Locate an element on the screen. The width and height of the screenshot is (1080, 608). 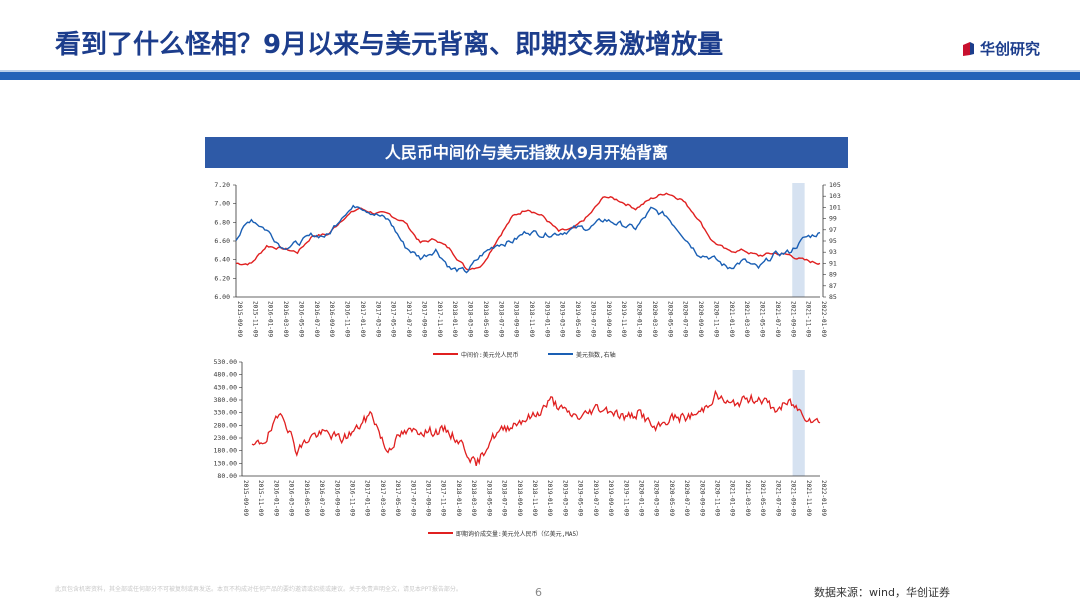
top-x-tick-label: 2017-09-09 is located at coordinates (423, 319).